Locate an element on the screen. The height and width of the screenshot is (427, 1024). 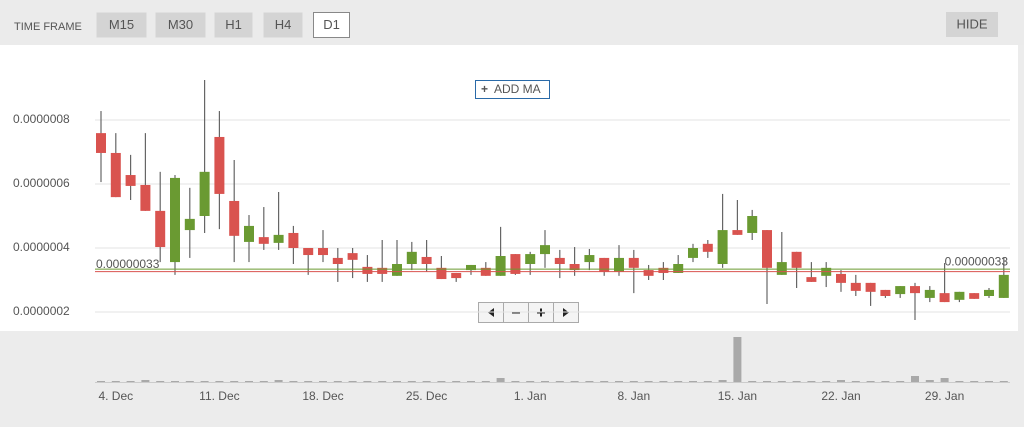
x-tick-label: 18. Dec is located at coordinates (322, 396).